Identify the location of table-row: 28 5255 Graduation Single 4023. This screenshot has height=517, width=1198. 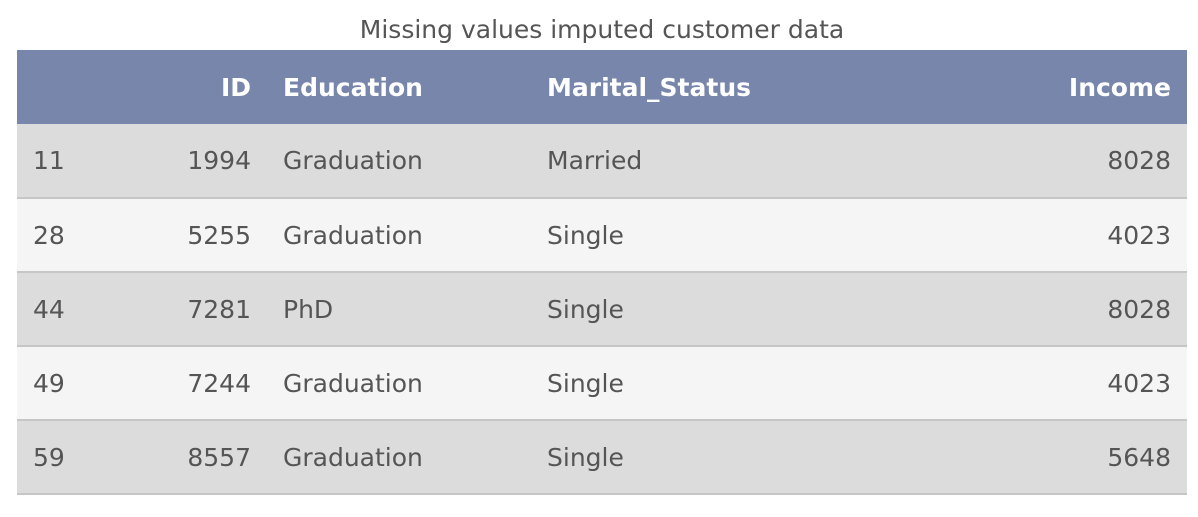
(602, 234).